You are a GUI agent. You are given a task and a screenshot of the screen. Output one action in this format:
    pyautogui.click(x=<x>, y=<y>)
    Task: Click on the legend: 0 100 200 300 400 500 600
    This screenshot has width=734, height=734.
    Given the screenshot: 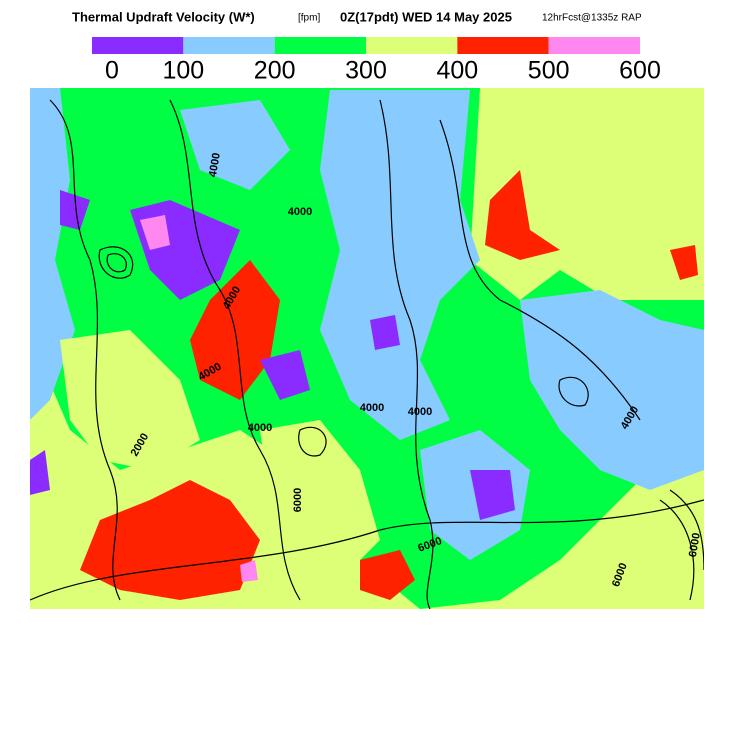 What is the action you would take?
    pyautogui.click(x=376, y=61)
    